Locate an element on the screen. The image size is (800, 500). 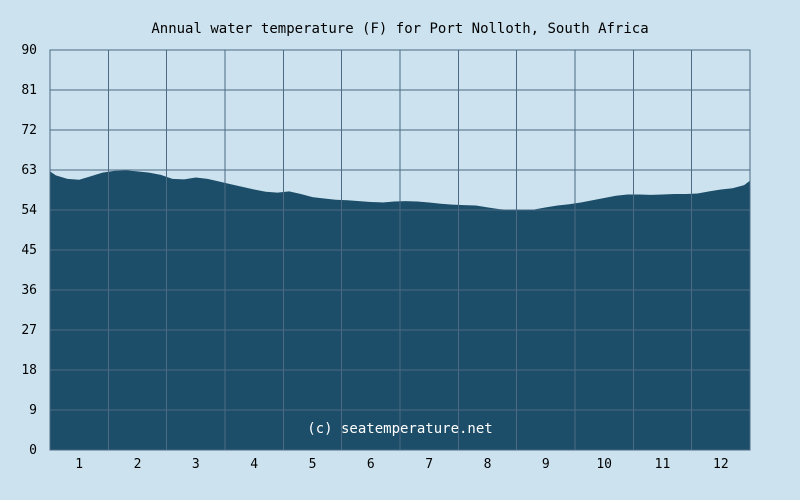
x-tick-label: 10 is located at coordinates (604, 464).